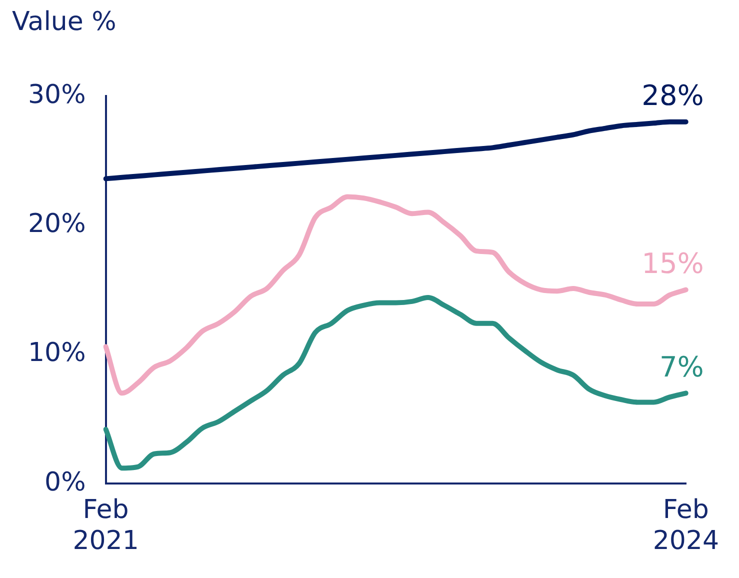 This screenshot has height=578, width=739. What do you see at coordinates (57, 223) in the screenshot?
I see `y-tick-label: 20%` at bounding box center [57, 223].